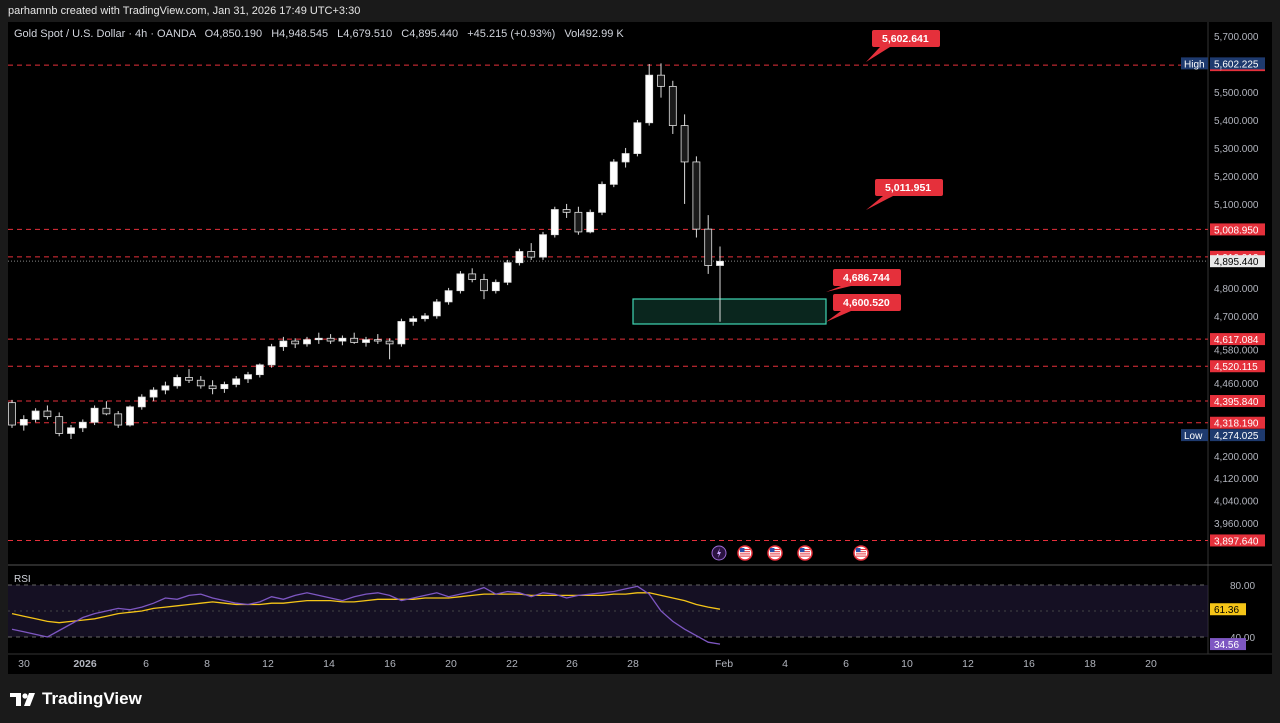  I want to click on current-tag-bg, so click(1237, 261).